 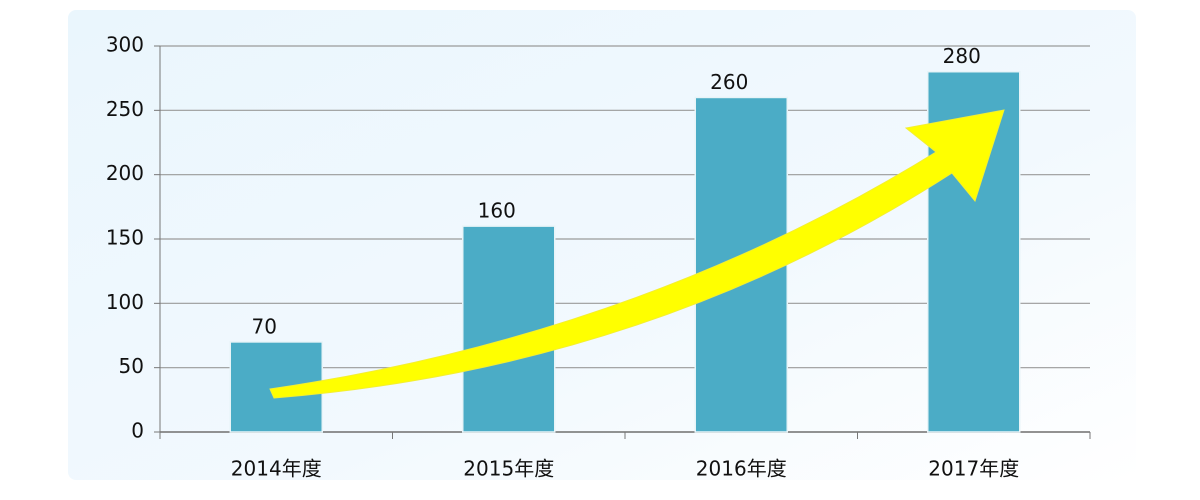 What do you see at coordinates (973, 469) in the screenshot?
I see `x-tick-label: 2017年度` at bounding box center [973, 469].